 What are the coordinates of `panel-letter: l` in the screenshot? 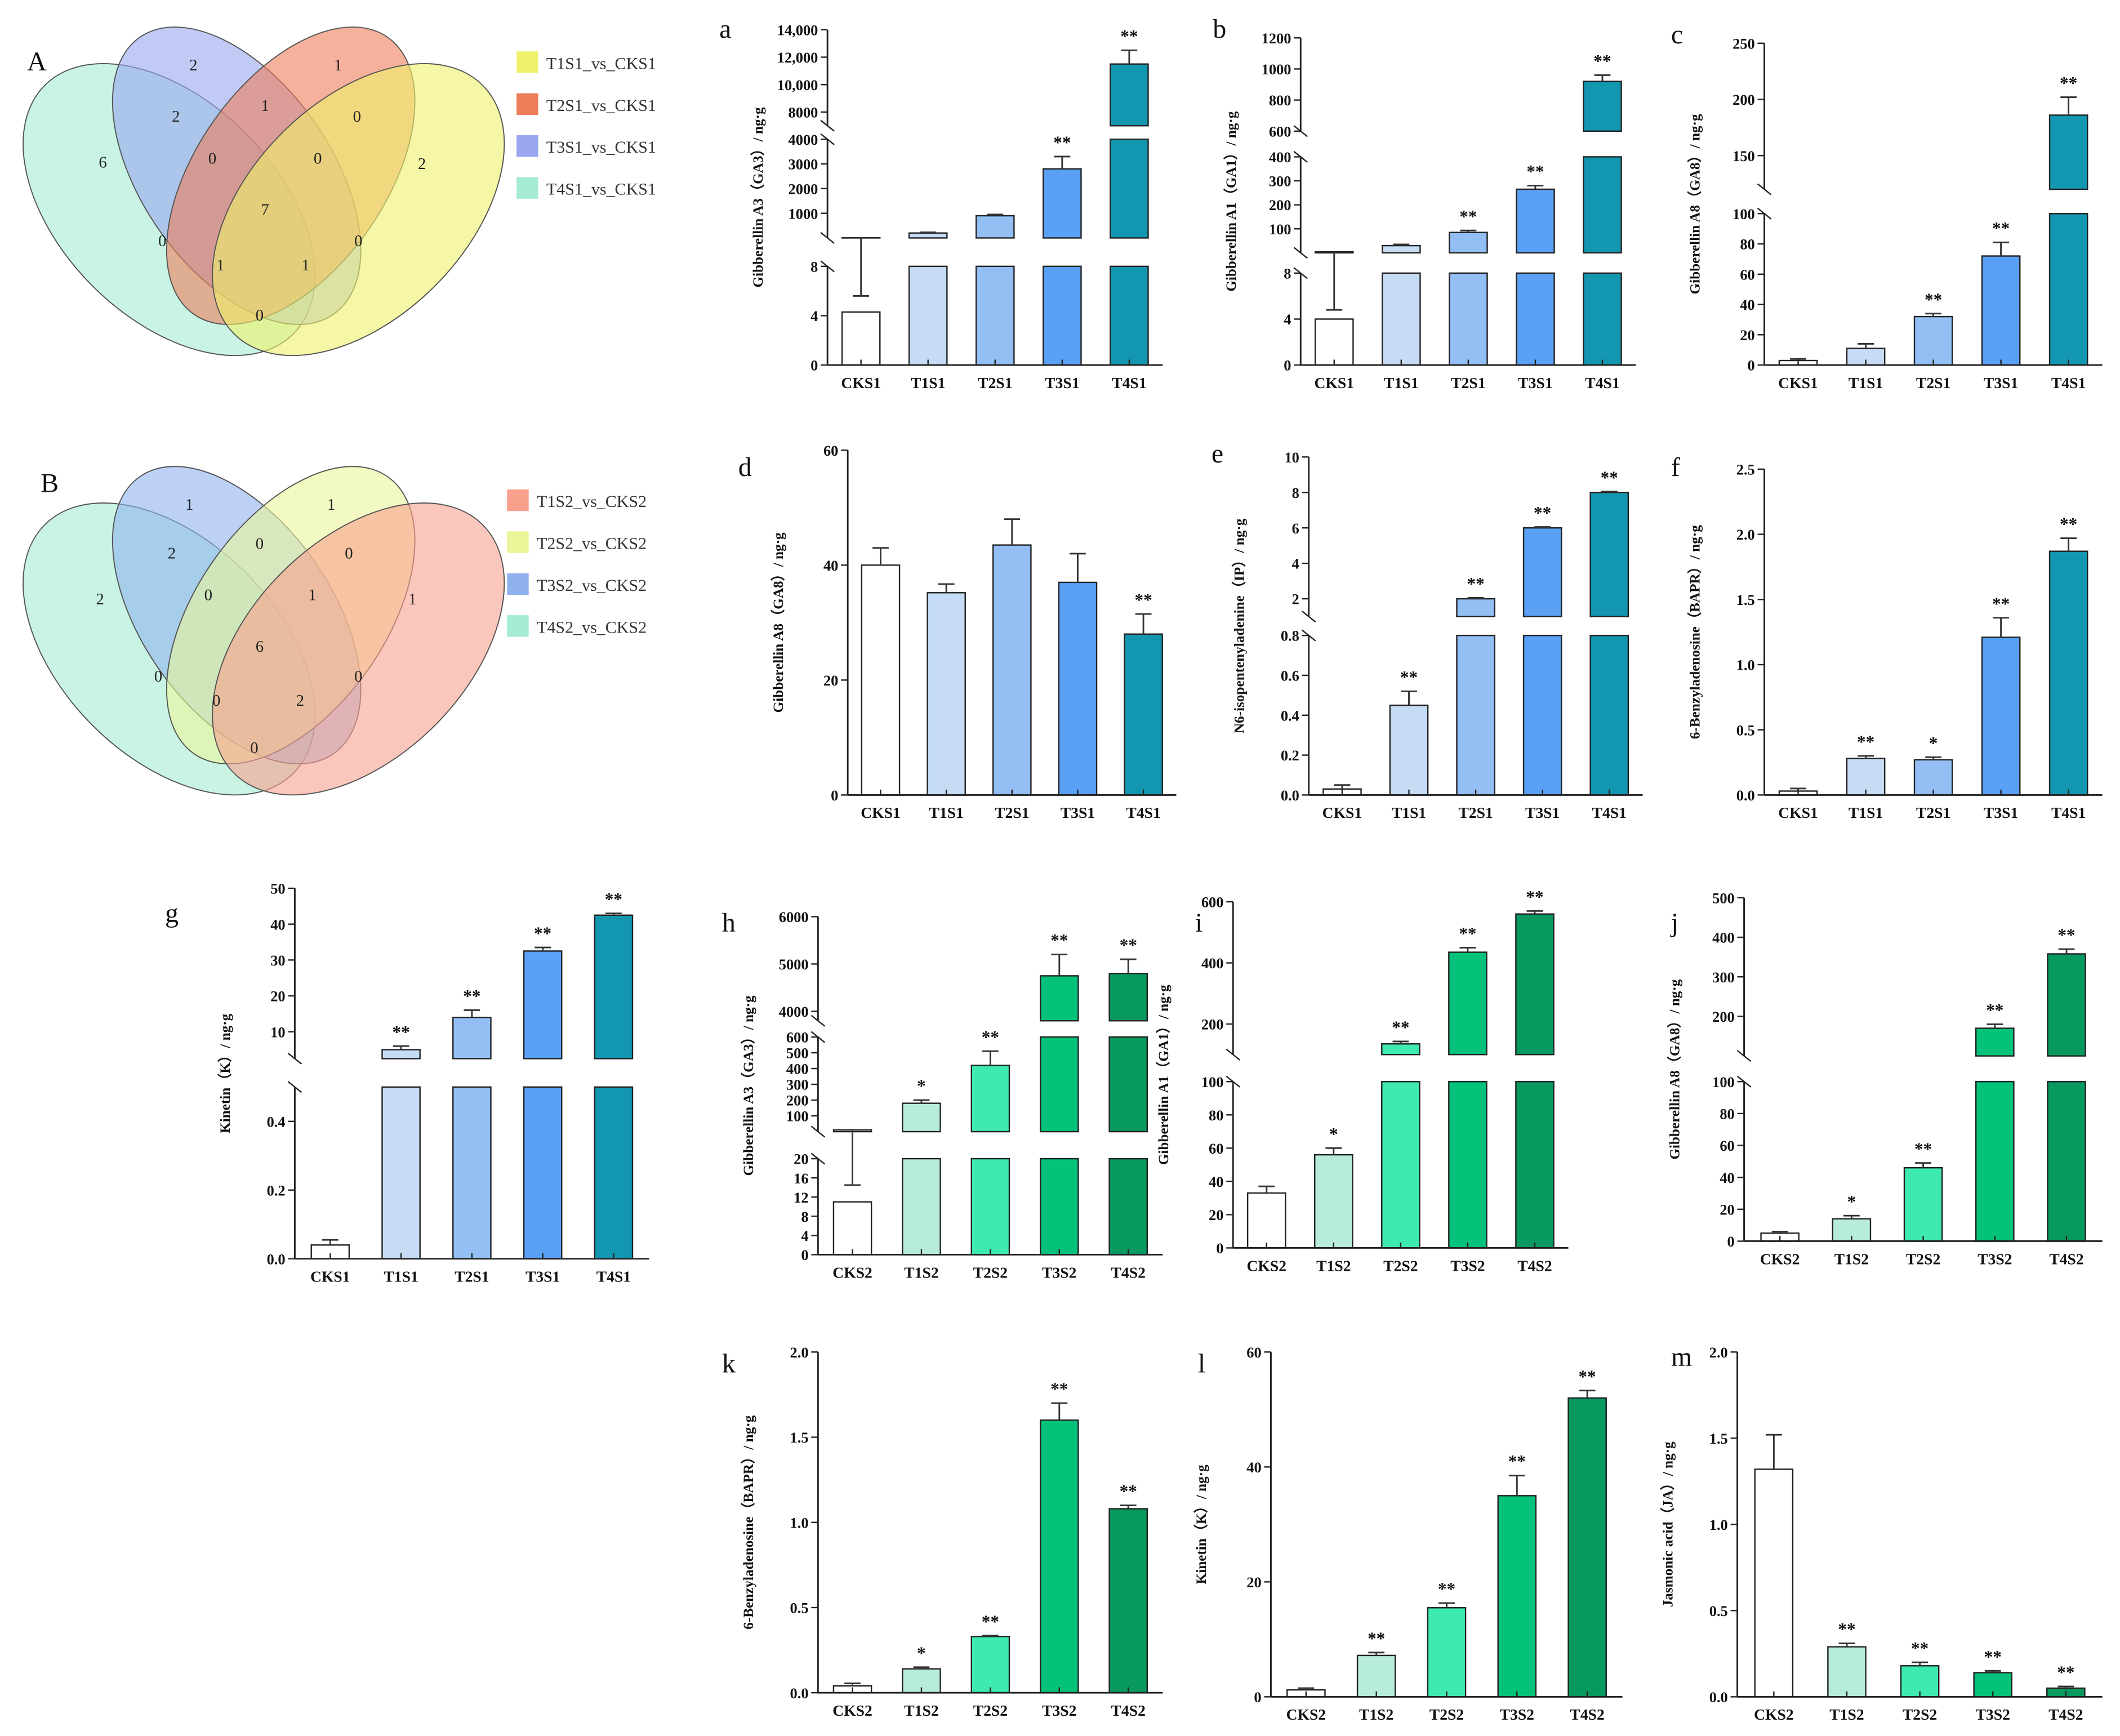 It's located at (1201, 1363).